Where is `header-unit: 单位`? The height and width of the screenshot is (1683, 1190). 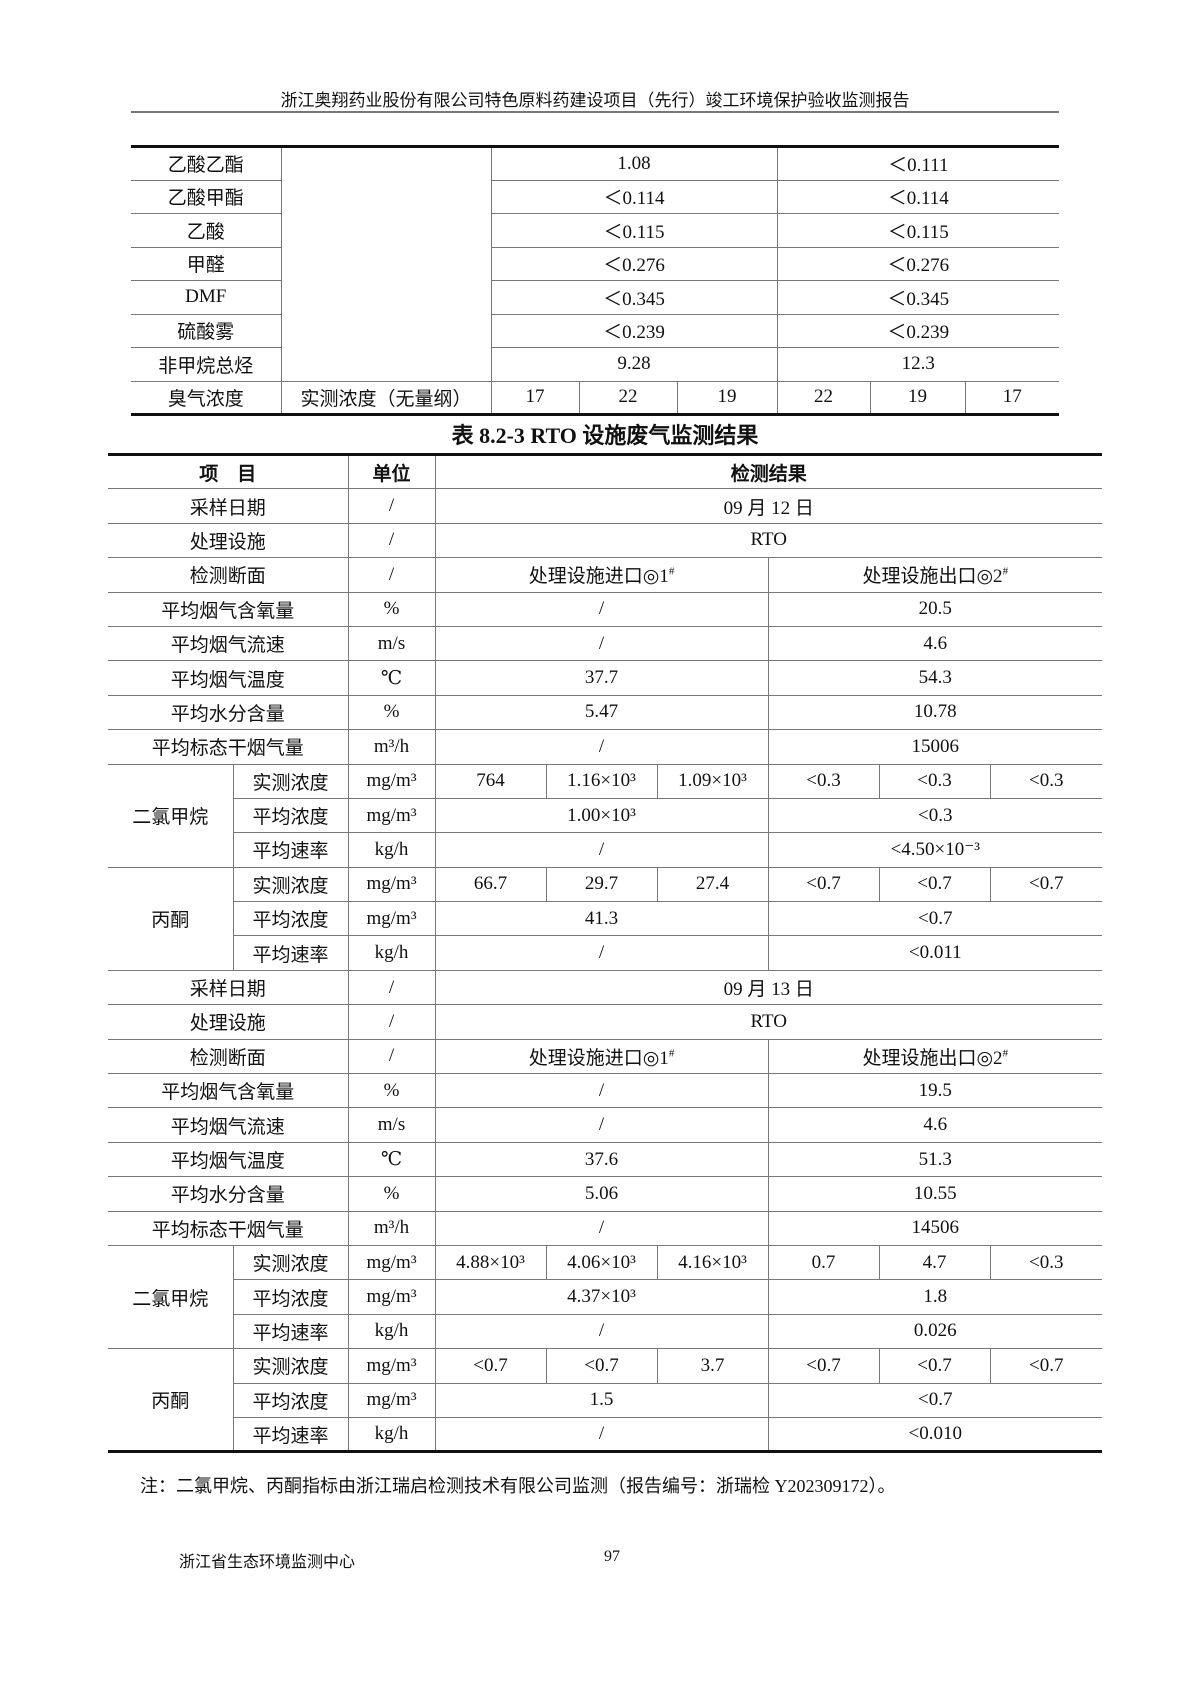
header-unit: 单位 is located at coordinates (391, 471).